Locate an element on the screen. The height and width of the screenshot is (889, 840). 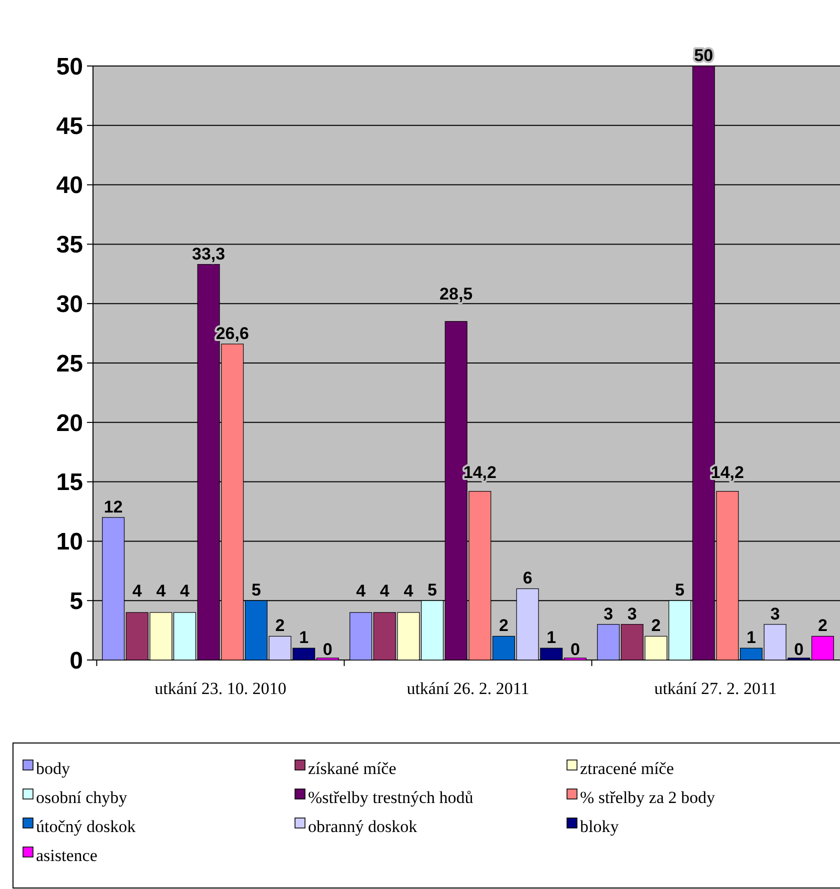
legend-label: bloky is located at coordinates (600, 826).